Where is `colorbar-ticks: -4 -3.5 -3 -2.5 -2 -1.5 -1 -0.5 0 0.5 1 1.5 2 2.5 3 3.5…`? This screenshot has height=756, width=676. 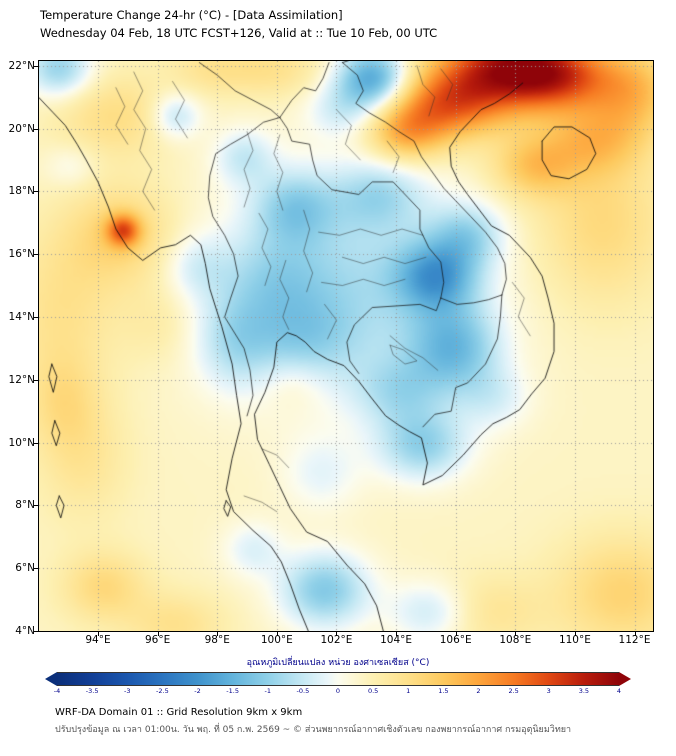
colorbar-ticks: -4 -3.5 -3 -2.5 -2 -1.5 -1 -0.5 0 0.5 1 1.5 2 2.5 3 3.5… is located at coordinates (337, 691).